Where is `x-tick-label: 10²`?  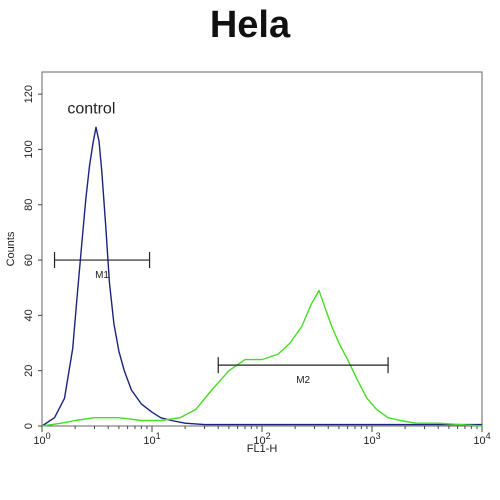 x-tick-label: 10² is located at coordinates (261, 439).